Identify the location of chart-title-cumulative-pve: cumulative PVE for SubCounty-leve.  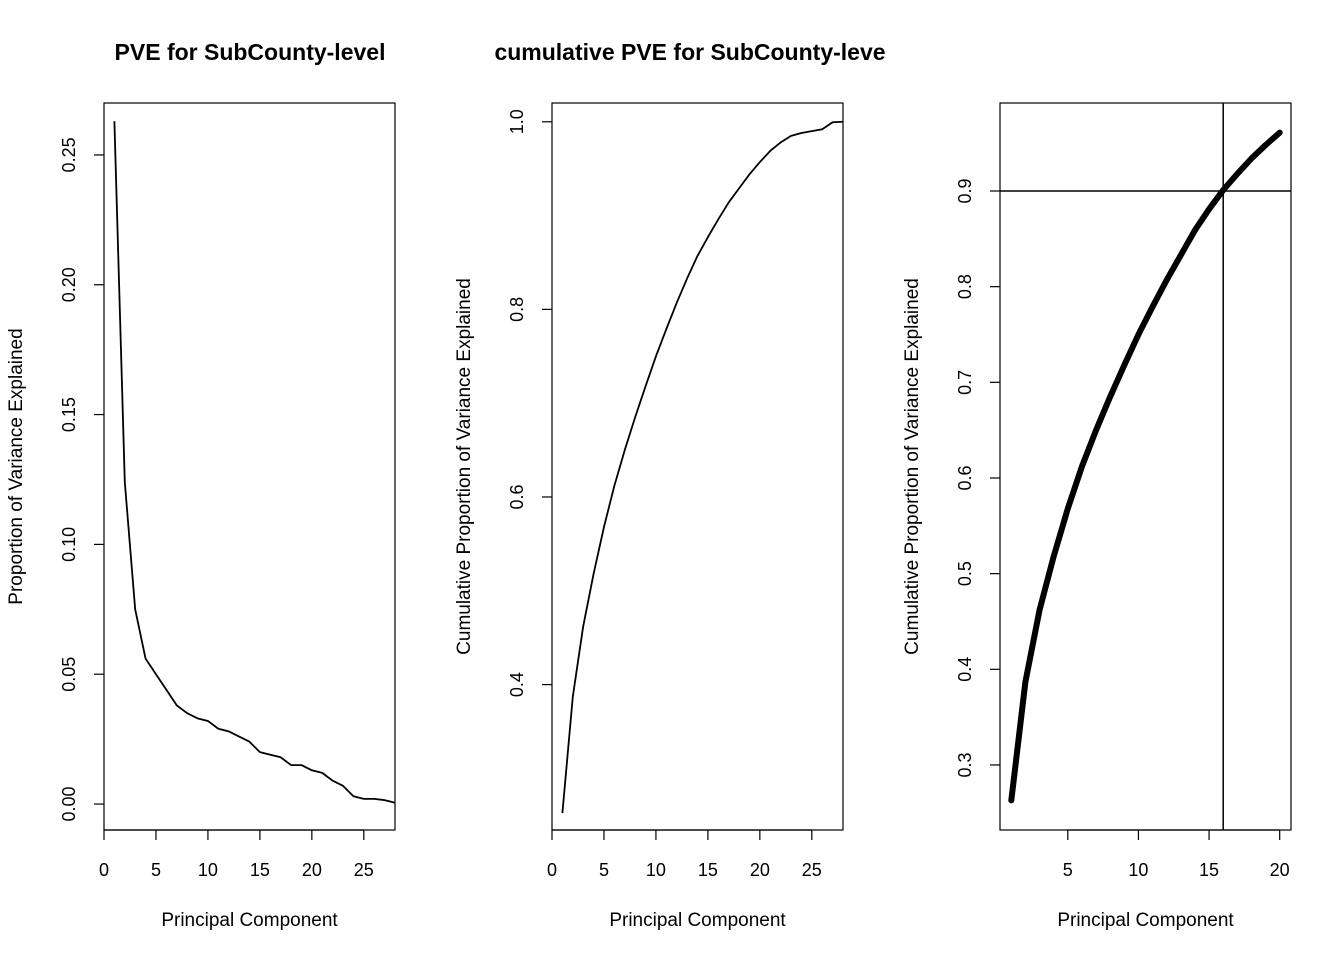
(689, 52).